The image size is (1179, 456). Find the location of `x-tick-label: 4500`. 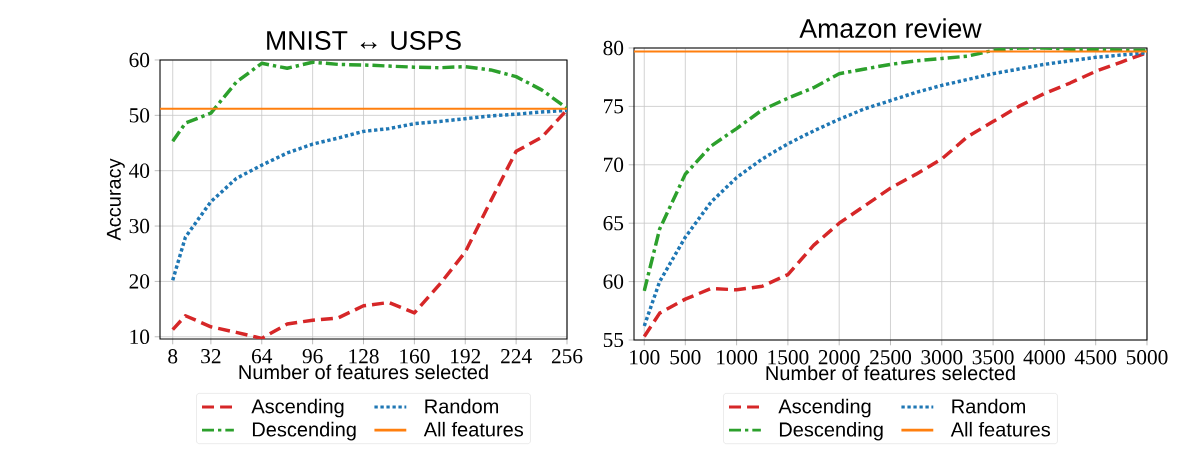

x-tick-label: 4500 is located at coordinates (1095, 357).